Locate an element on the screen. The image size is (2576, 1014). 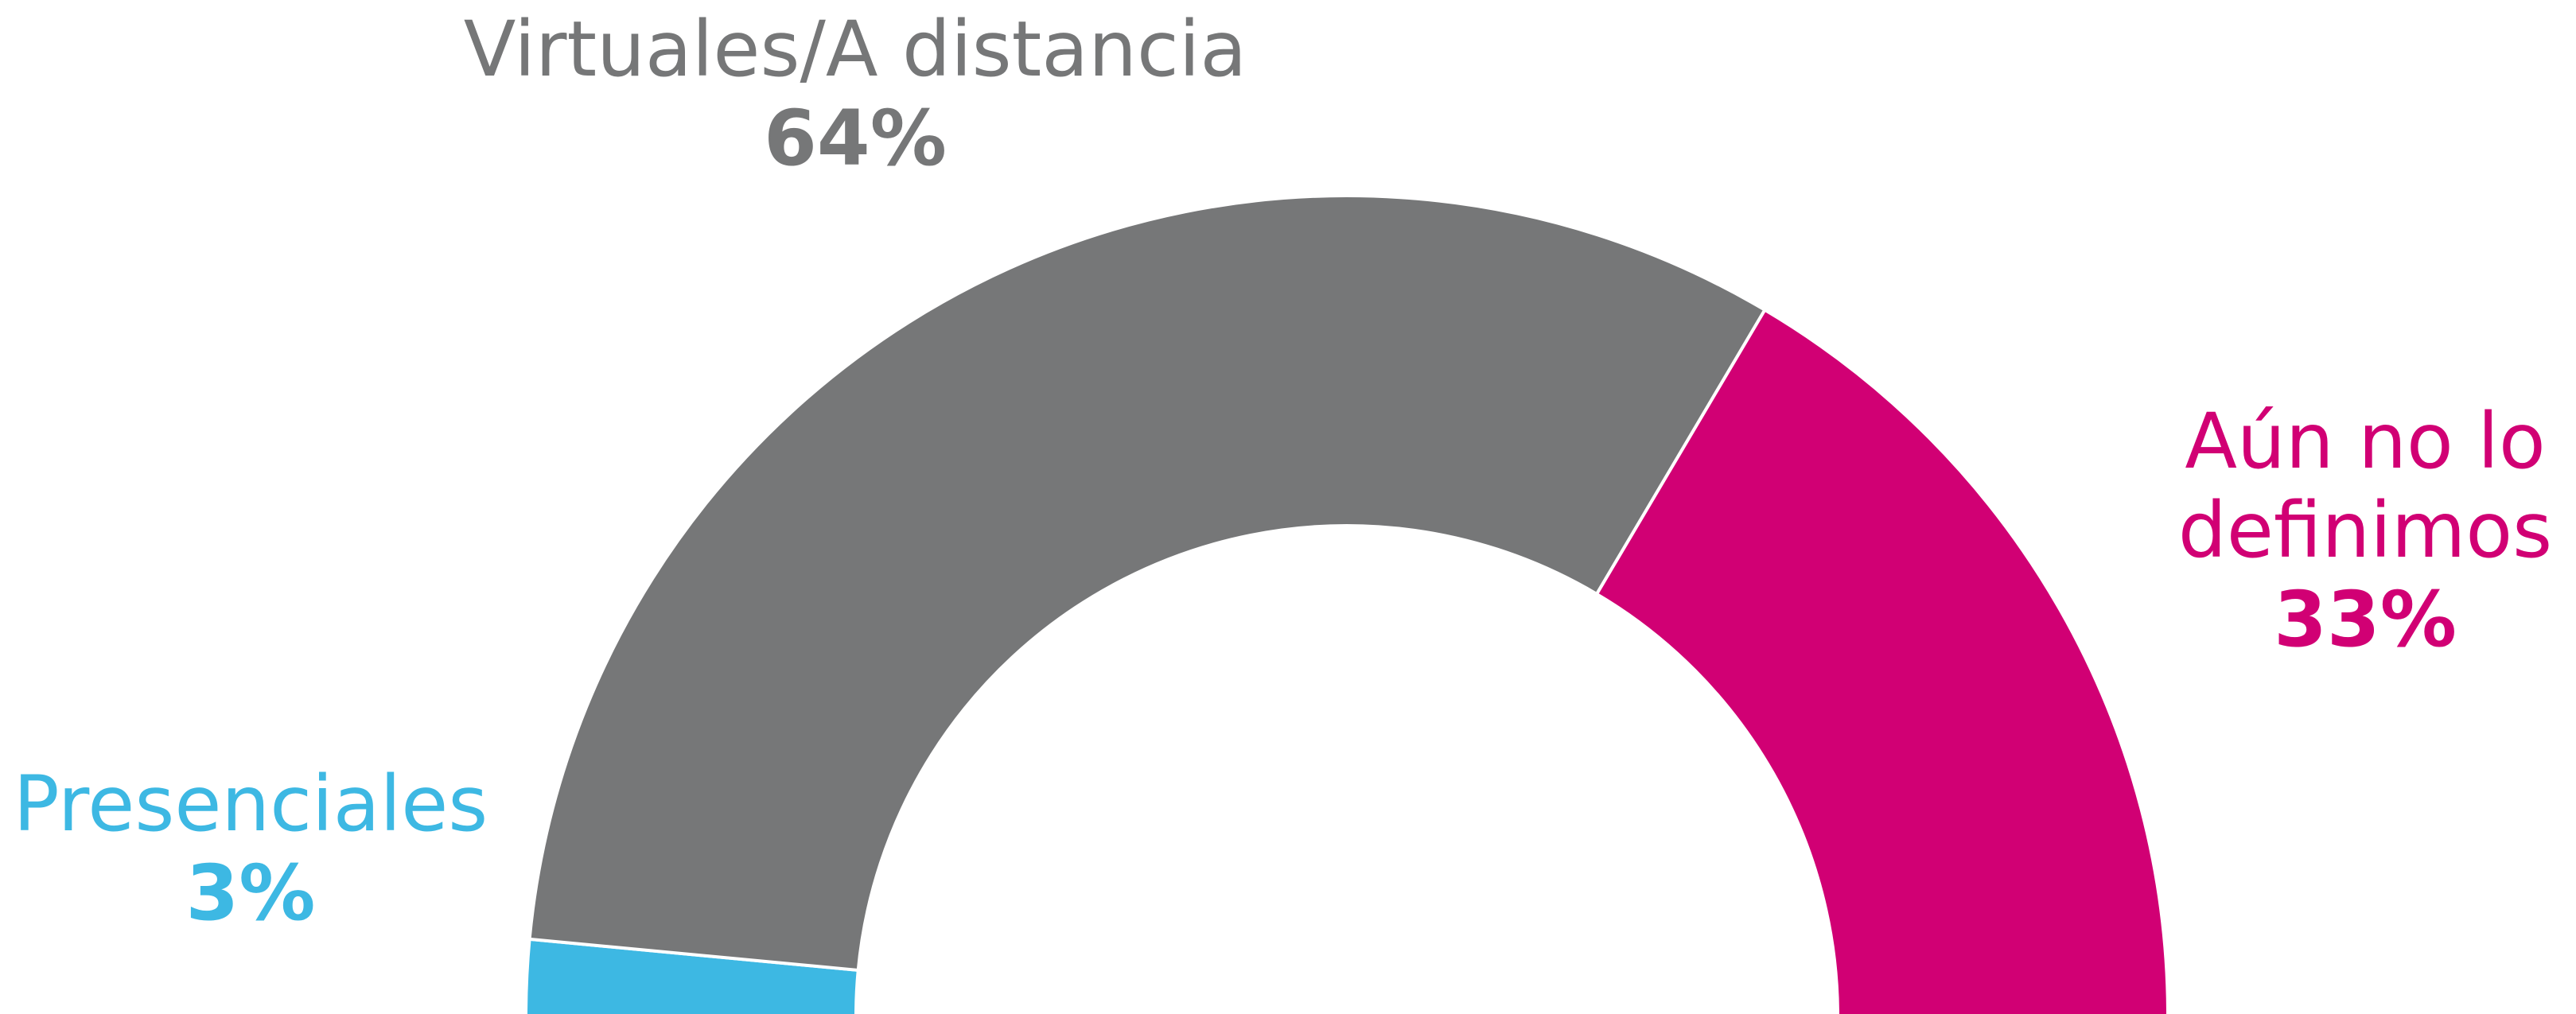
slice-label: Aún no lo definimos 33% is located at coordinates (2359, 531).